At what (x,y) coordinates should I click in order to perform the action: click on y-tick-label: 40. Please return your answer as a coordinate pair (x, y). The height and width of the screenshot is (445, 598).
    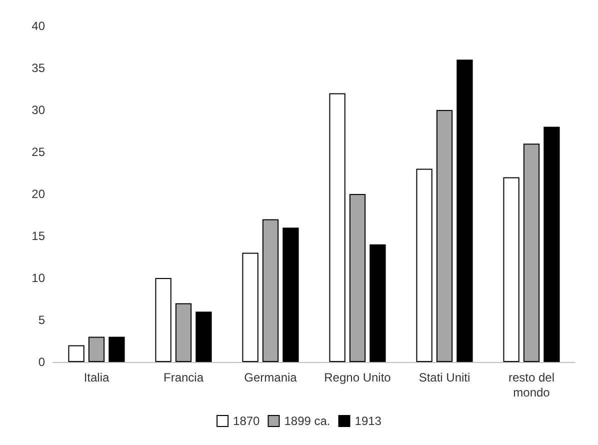
    Looking at the image, I should click on (39, 26).